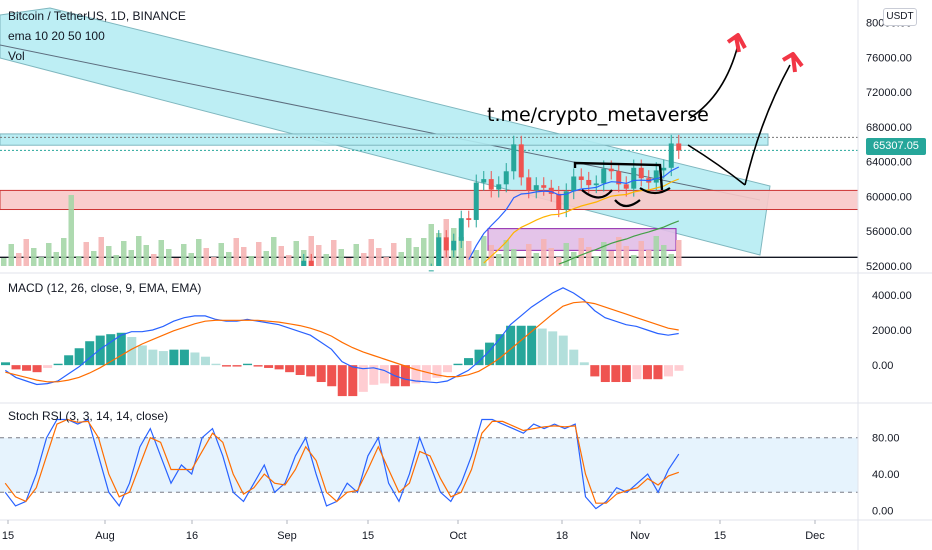 This screenshot has height=550, width=932. What do you see at coordinates (56, 36) in the screenshot?
I see `ema-legend: ema 10 20 50 100` at bounding box center [56, 36].